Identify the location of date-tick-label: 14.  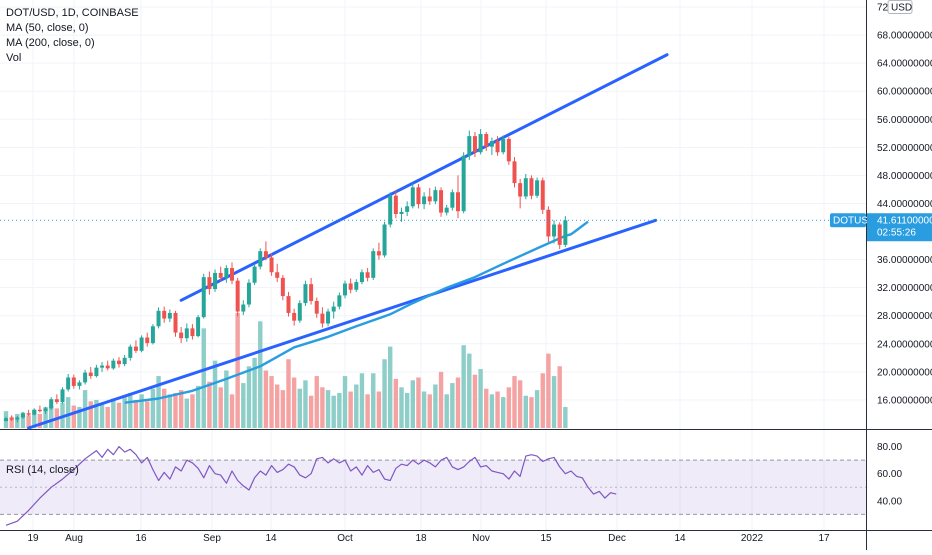
(680, 538).